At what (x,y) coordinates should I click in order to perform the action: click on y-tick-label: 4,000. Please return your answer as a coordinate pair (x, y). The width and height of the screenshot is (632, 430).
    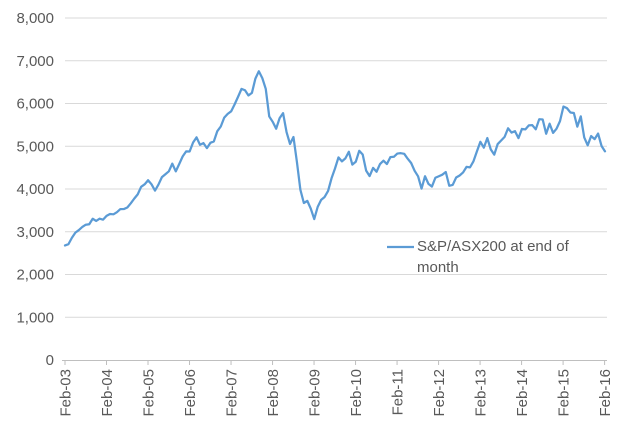
    Looking at the image, I should click on (35, 189).